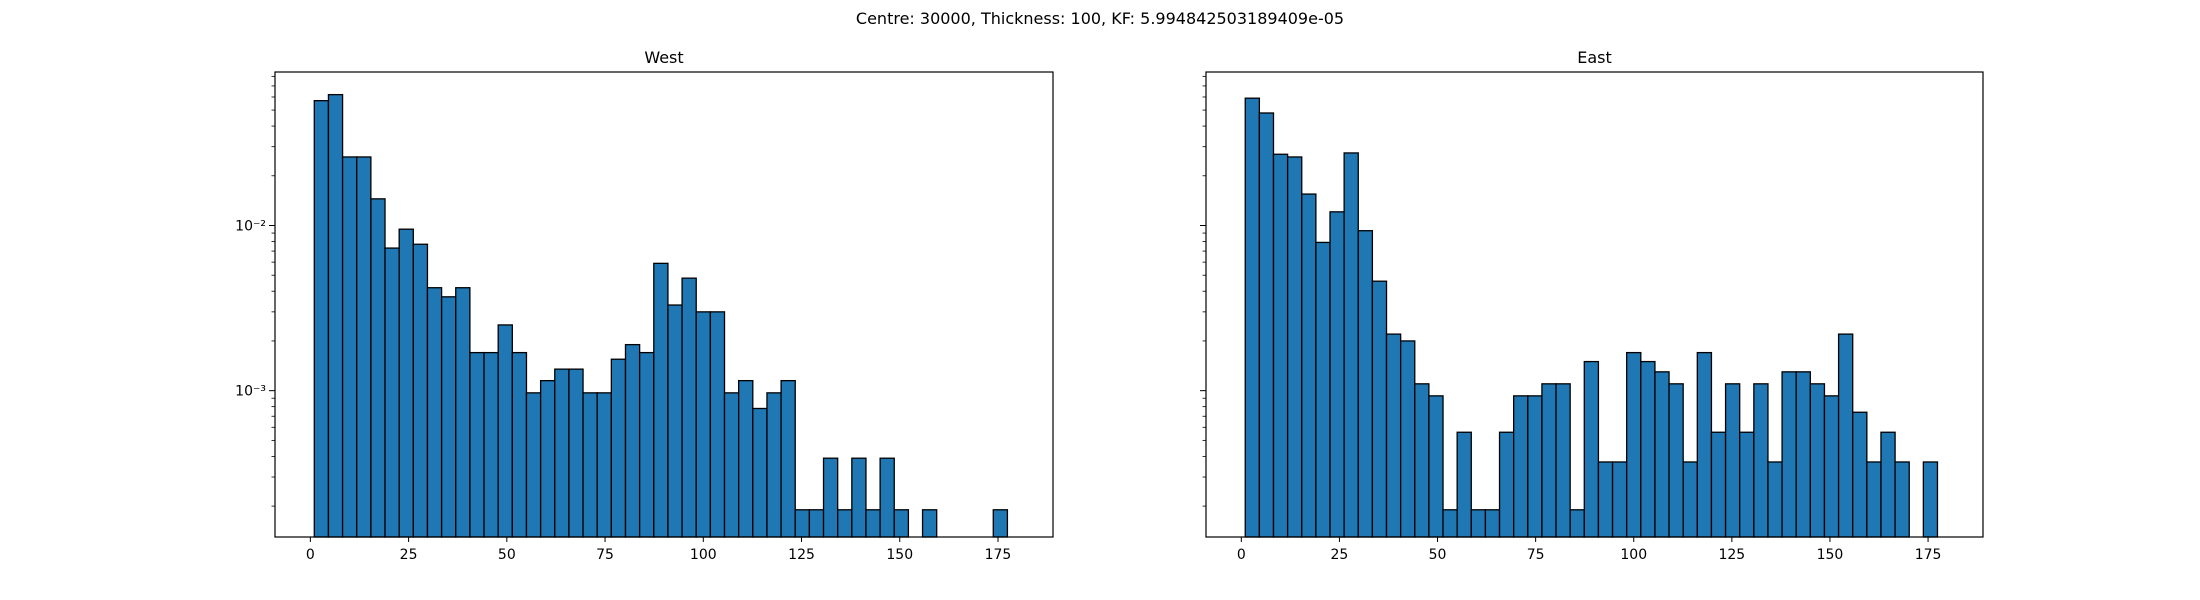 This screenshot has width=2200, height=600. I want to click on west-x-tick-label: 25, so click(409, 555).